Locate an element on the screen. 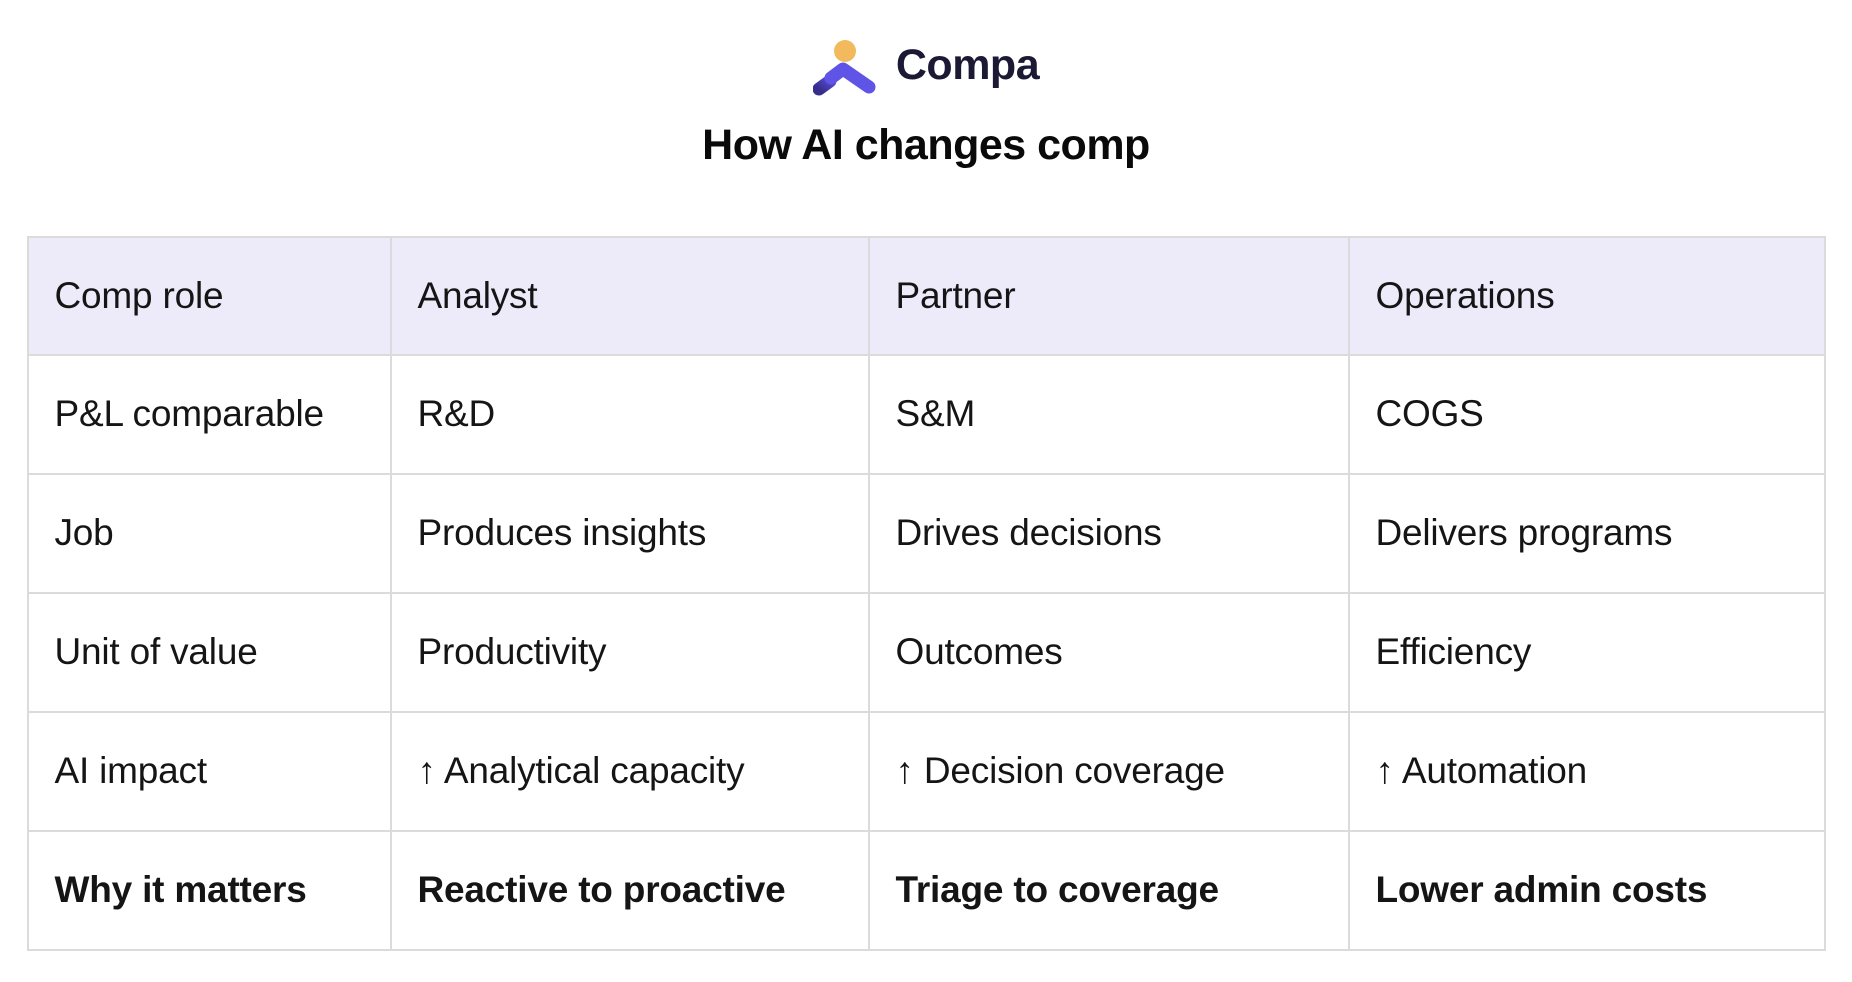 Image resolution: width=1852 pixels, height=982 pixels. table-cell: Lower admin costs is located at coordinates (1586, 890).